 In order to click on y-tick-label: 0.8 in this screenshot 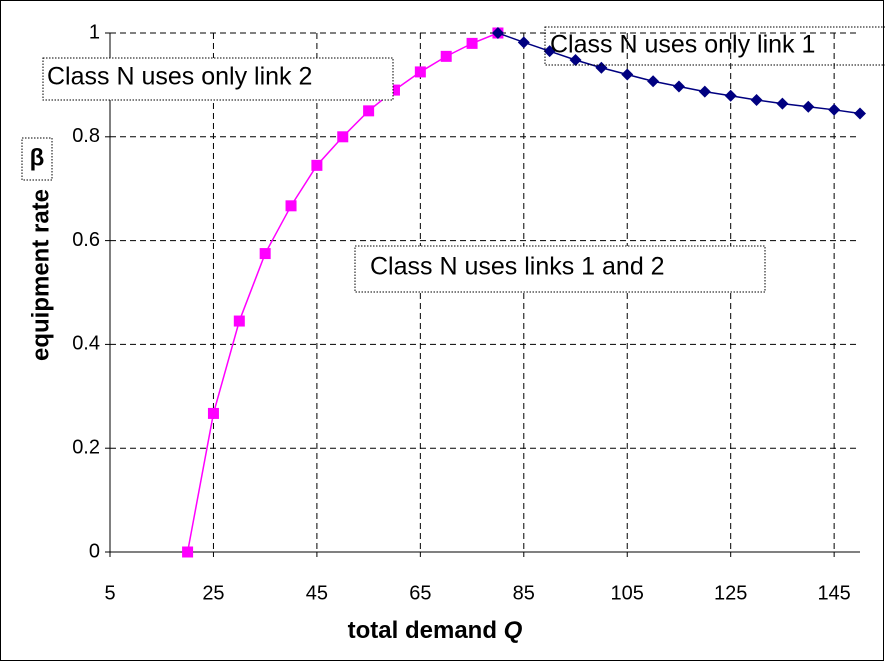, I will do `click(86, 136)`.